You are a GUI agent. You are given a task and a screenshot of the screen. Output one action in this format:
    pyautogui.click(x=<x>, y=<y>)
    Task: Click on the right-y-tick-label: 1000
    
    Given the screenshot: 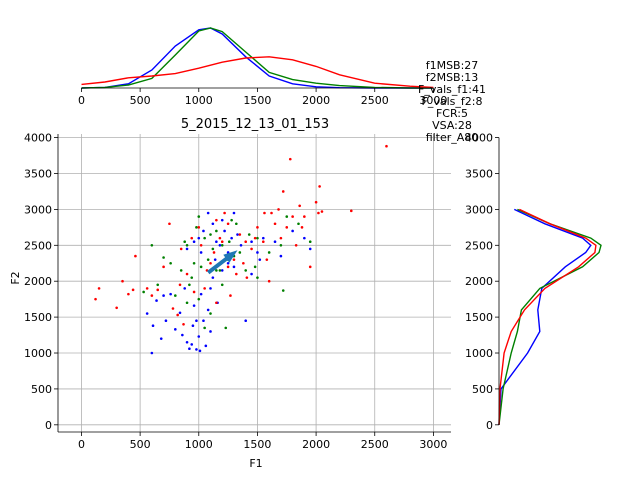 What is the action you would take?
    pyautogui.click(x=479, y=353)
    